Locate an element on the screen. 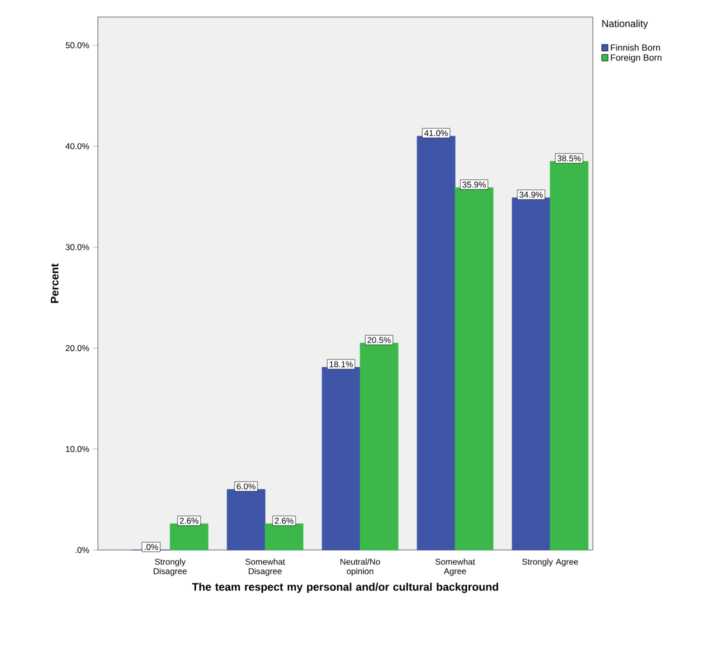  y-tick-label: 50.0% is located at coordinates (78, 45).